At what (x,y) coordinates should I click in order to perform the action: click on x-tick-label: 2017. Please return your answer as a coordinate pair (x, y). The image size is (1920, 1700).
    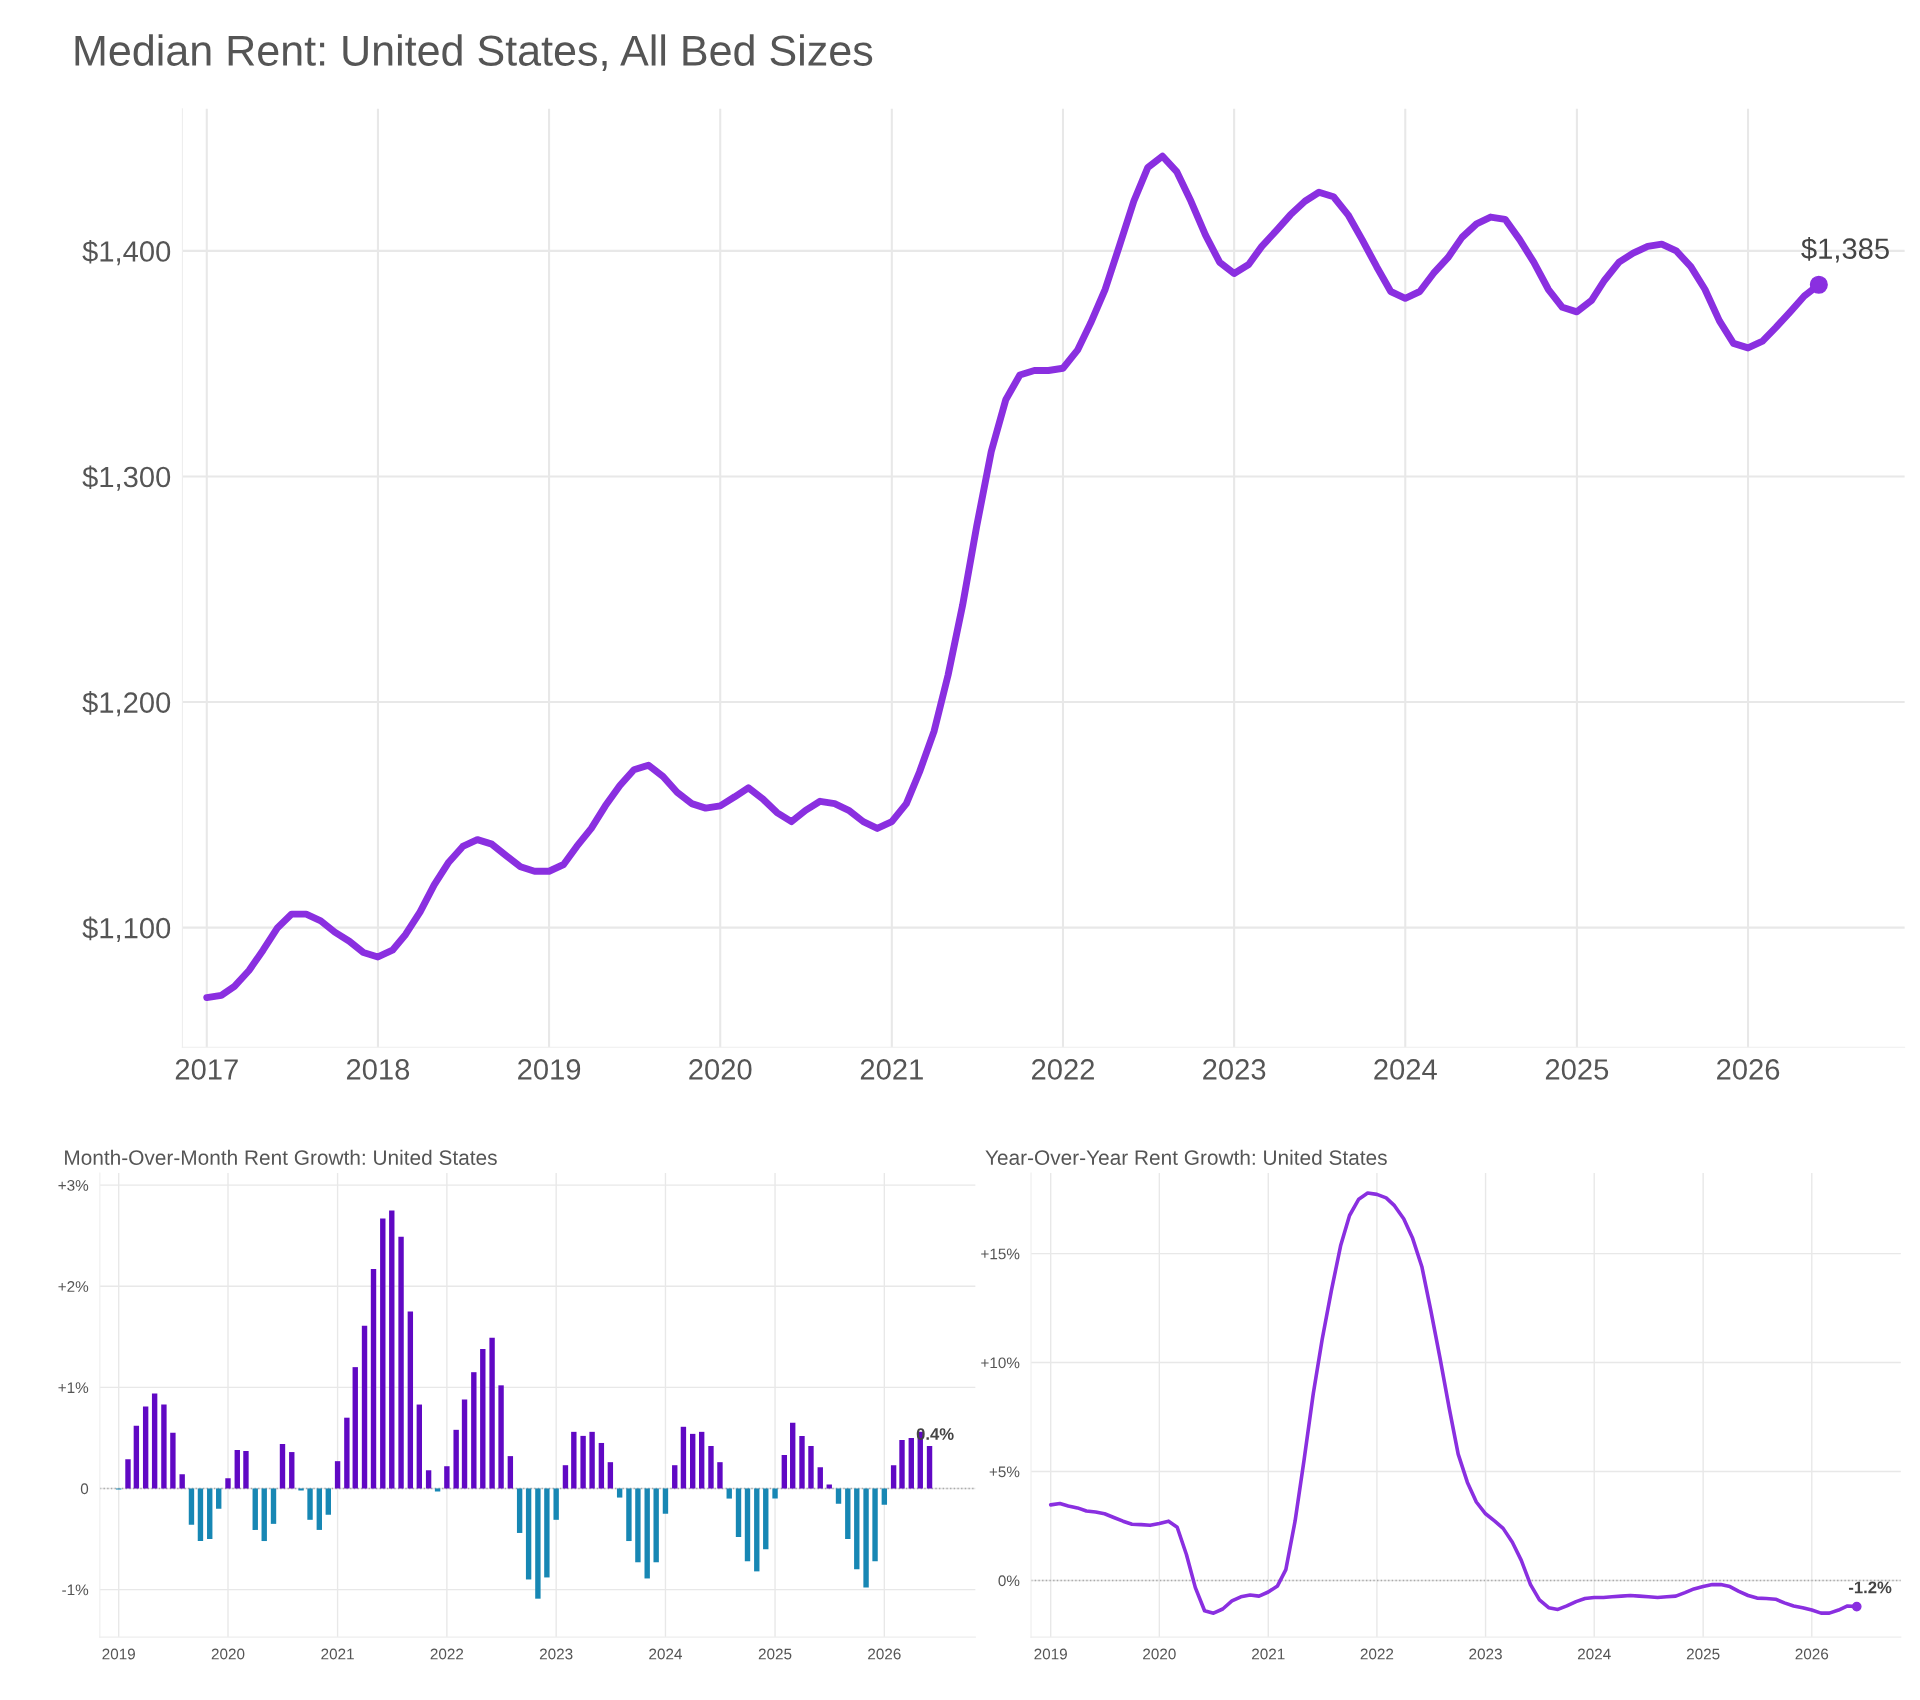
    Looking at the image, I should click on (206, 1069).